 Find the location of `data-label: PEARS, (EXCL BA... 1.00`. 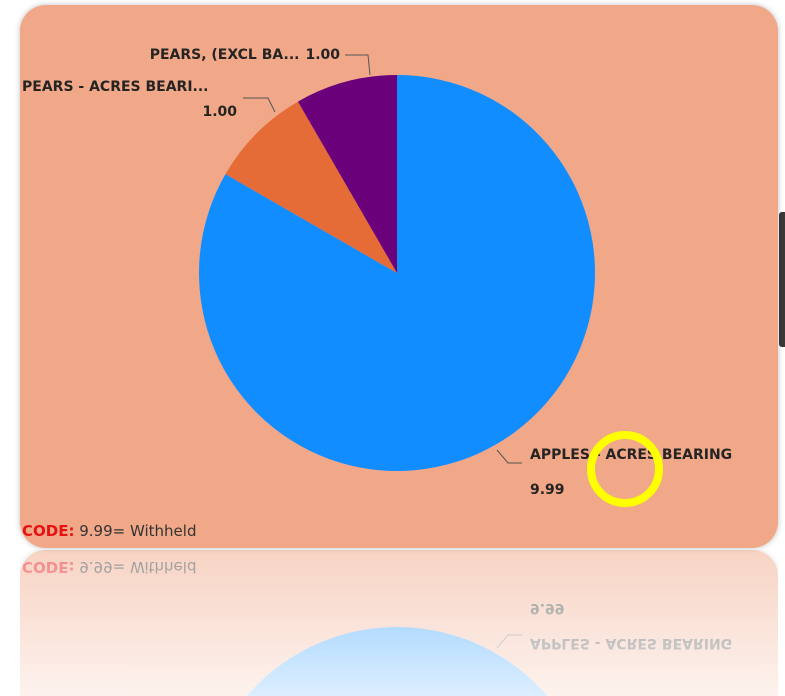

data-label: PEARS, (EXCL BA... 1.00 is located at coordinates (245, 55).